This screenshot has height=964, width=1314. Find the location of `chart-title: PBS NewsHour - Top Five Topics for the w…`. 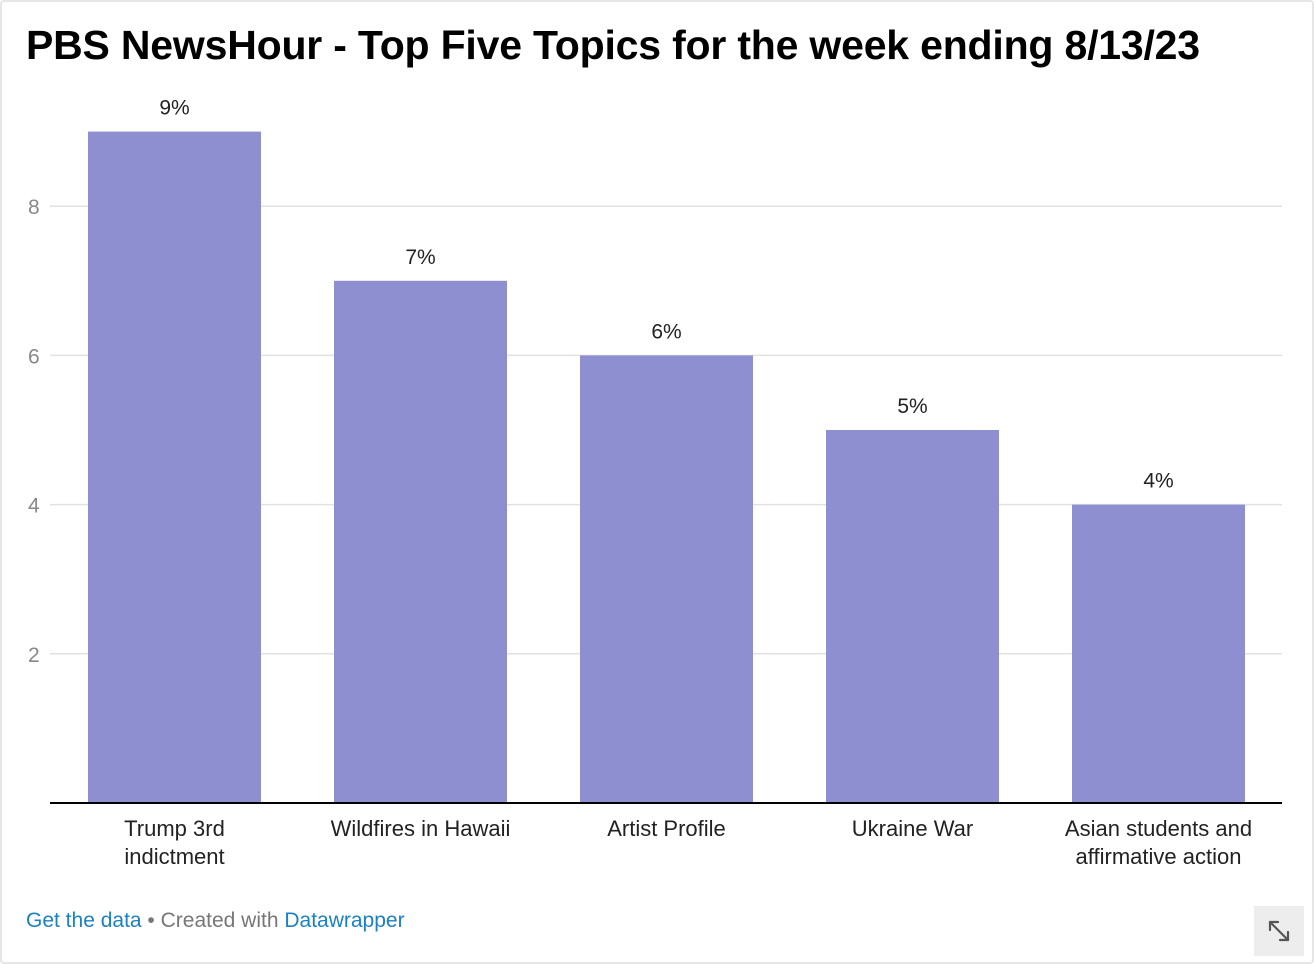

chart-title: PBS NewsHour - Top Five Topics for the w… is located at coordinates (613, 45).